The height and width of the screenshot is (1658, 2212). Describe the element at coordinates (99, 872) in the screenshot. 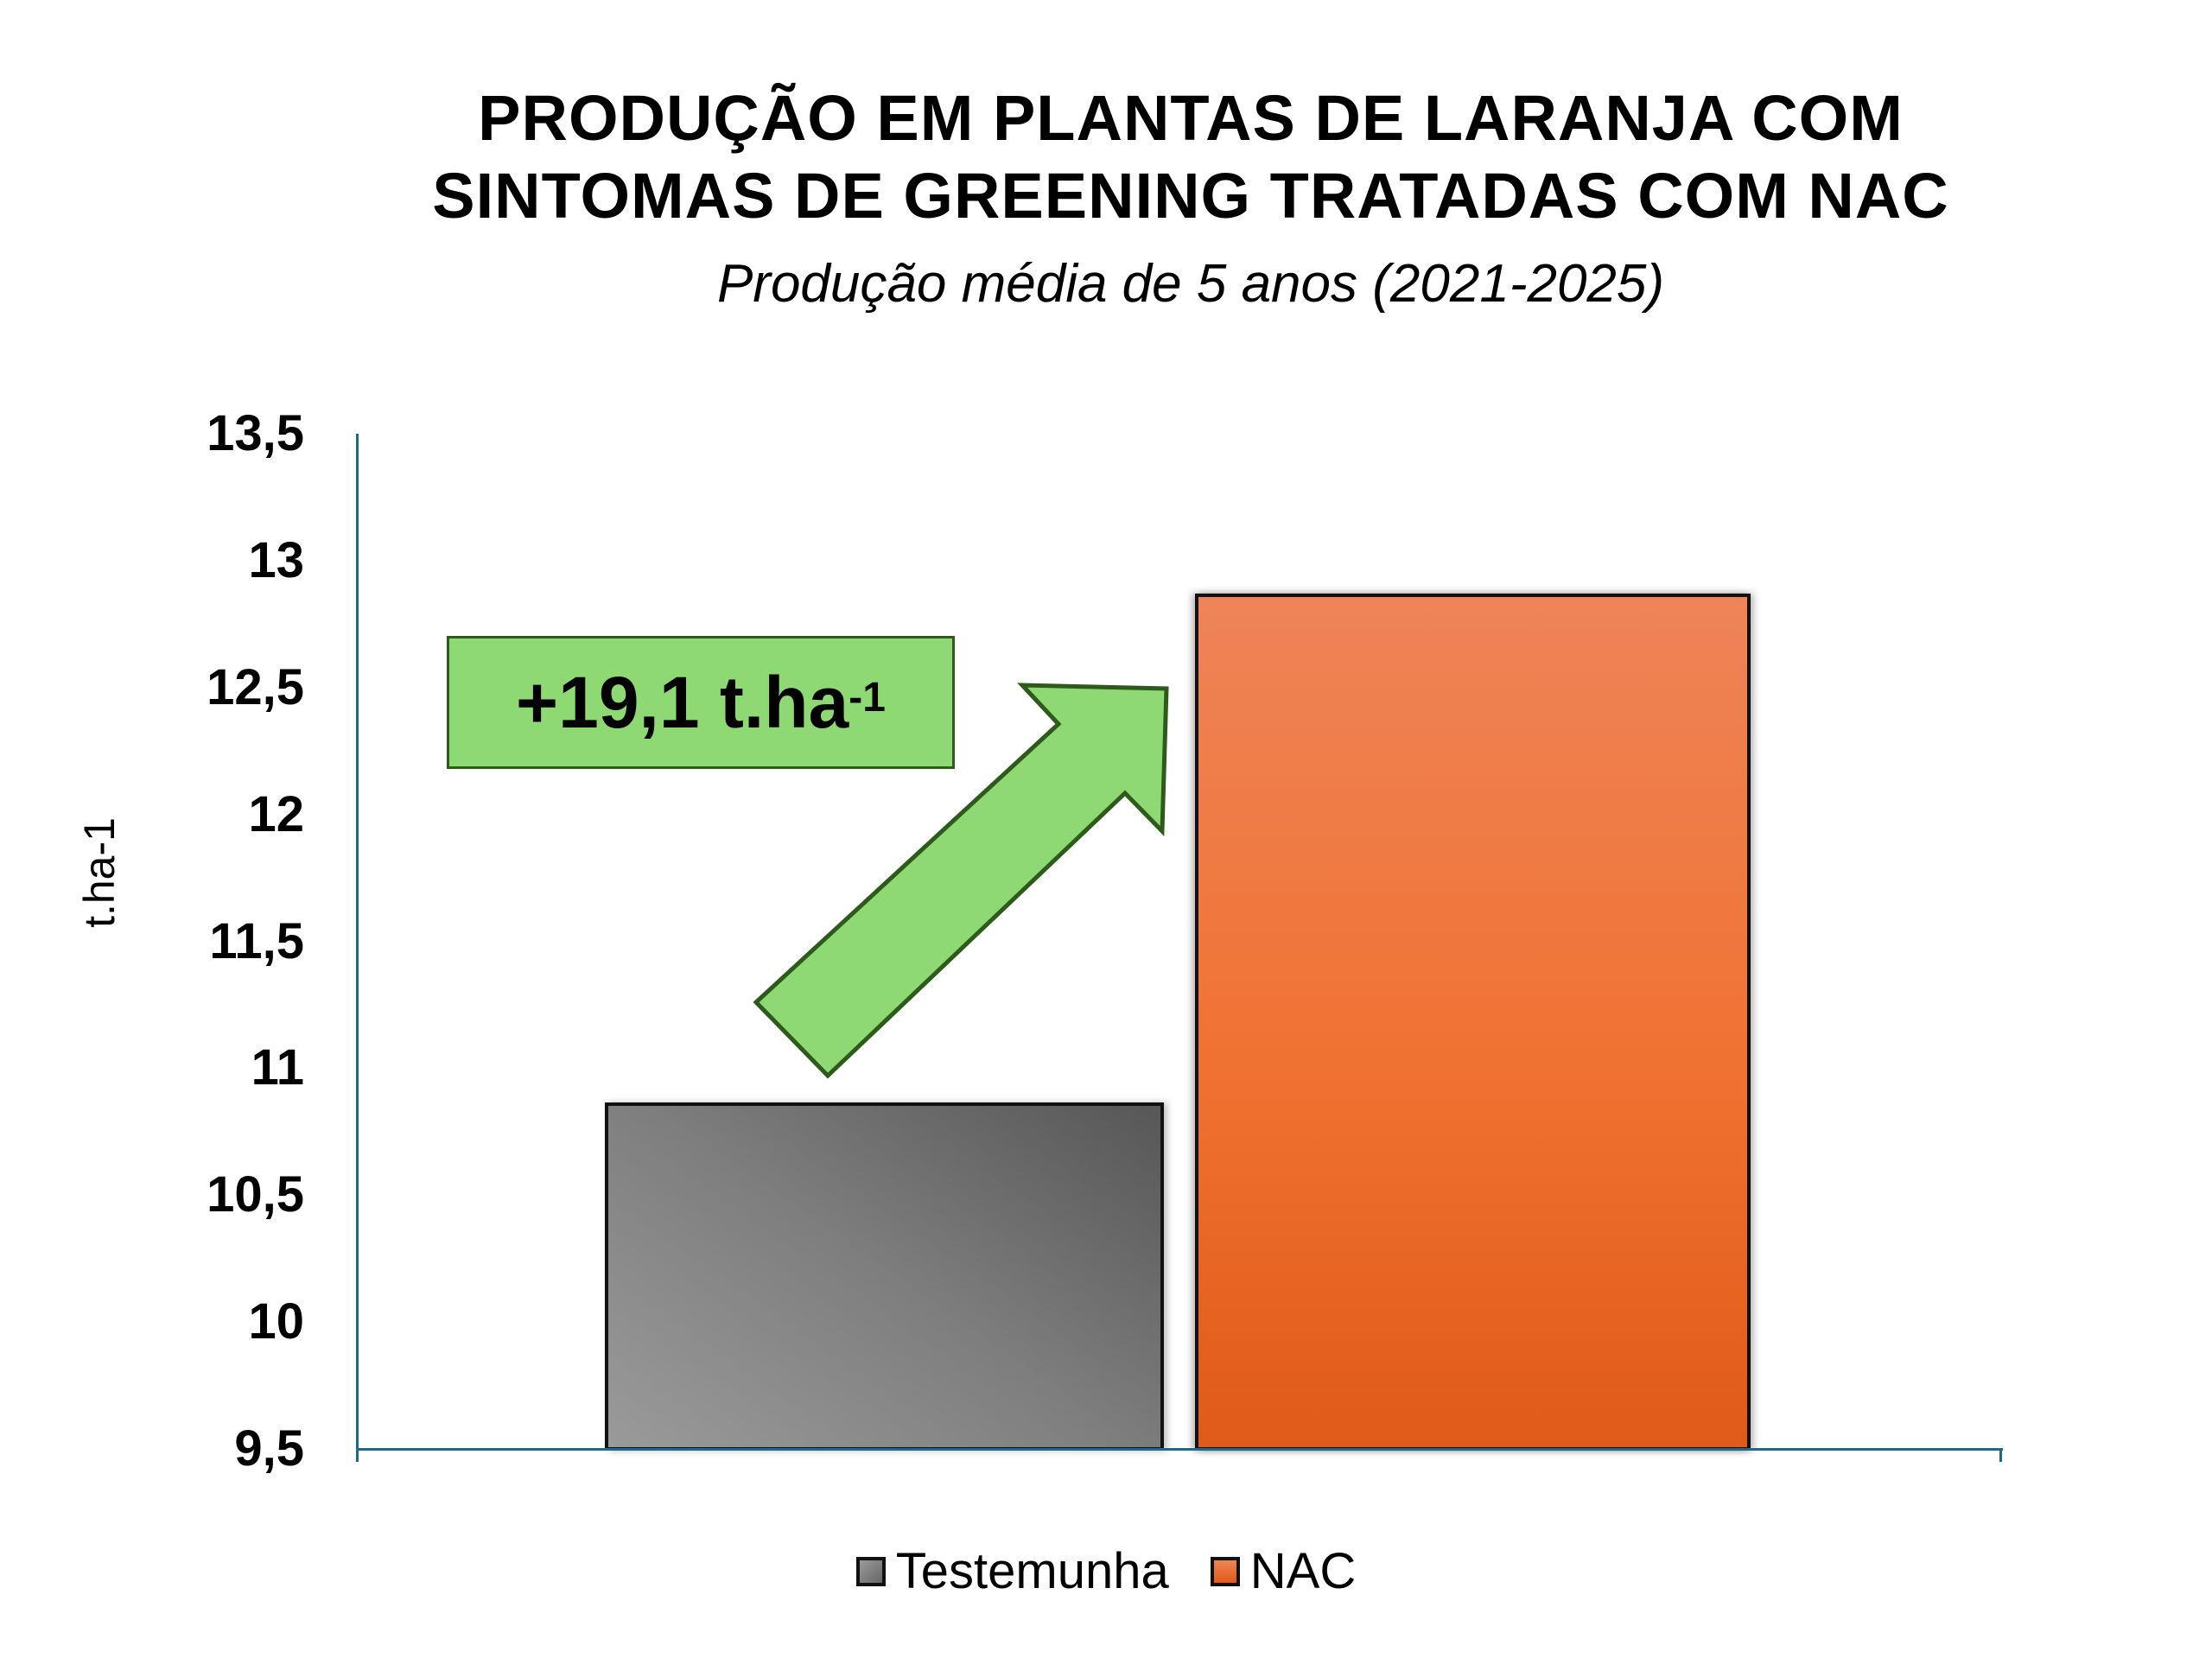

I see `y-axis-label: t.ha-1` at that location.